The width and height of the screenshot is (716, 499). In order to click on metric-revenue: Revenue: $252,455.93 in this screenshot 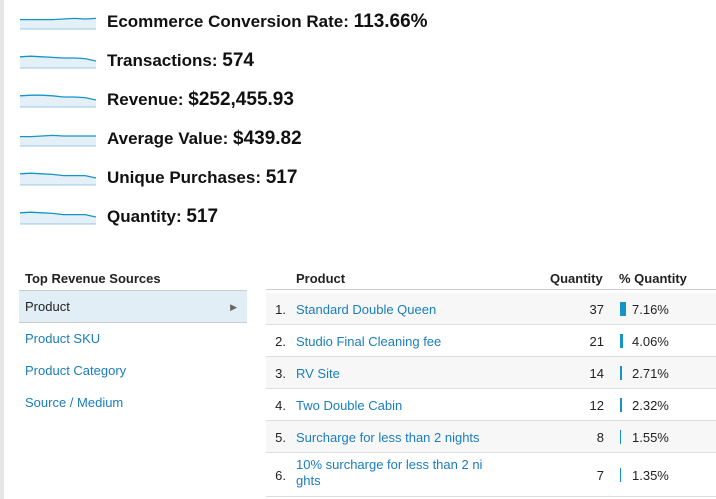, I will do `click(300, 103)`.